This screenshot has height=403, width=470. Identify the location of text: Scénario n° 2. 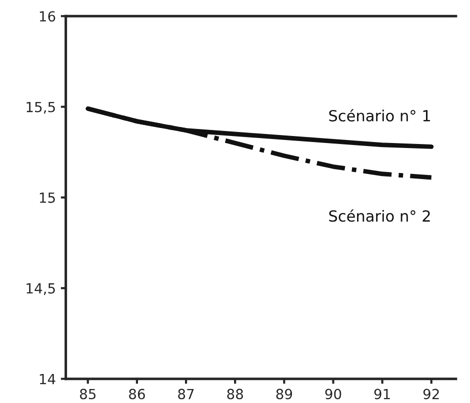
(379, 215).